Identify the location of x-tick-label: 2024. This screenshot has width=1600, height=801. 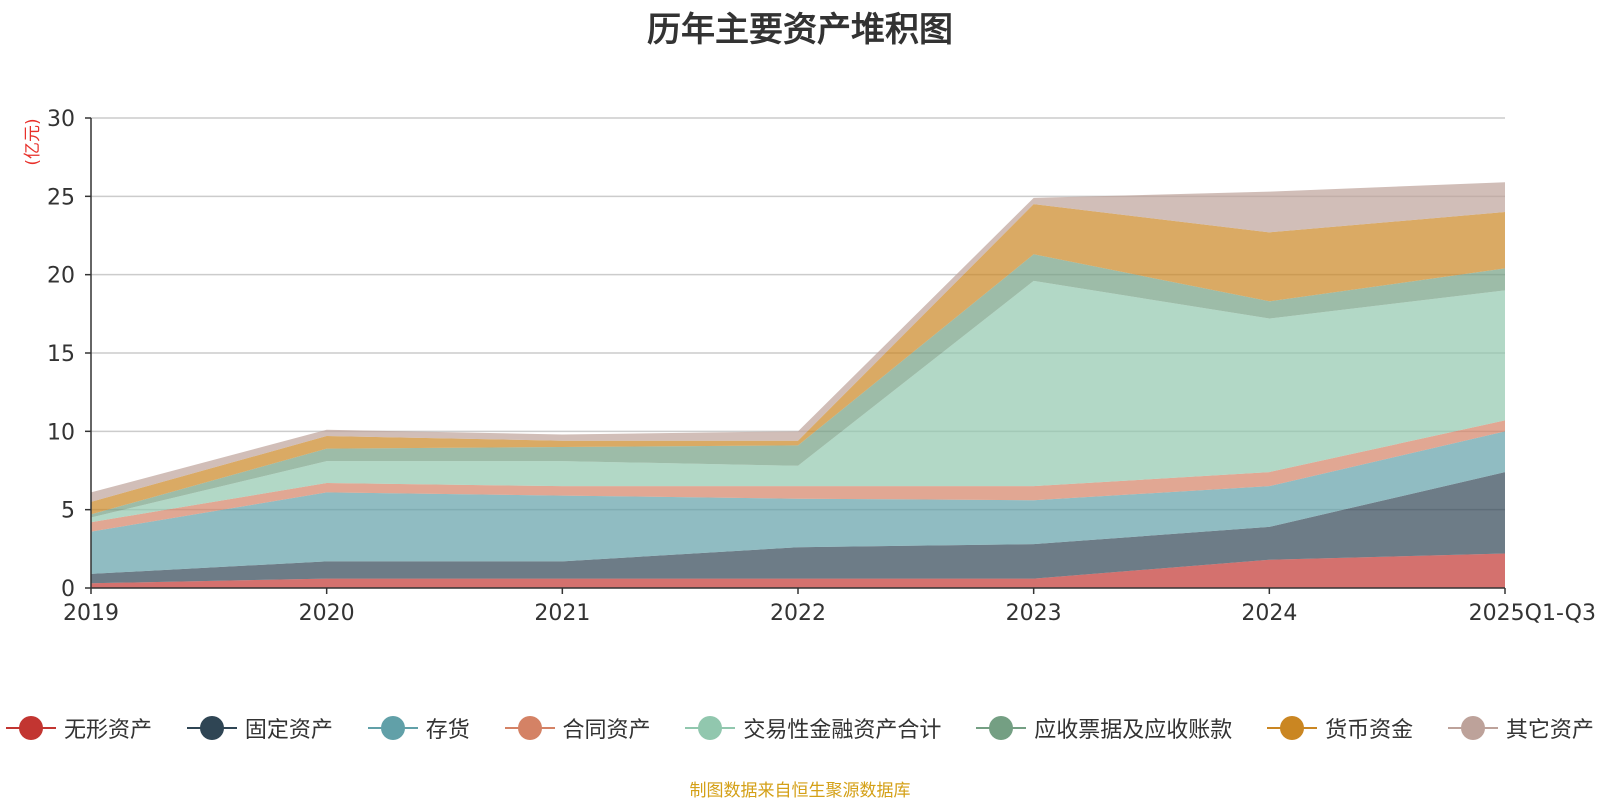
(1269, 613).